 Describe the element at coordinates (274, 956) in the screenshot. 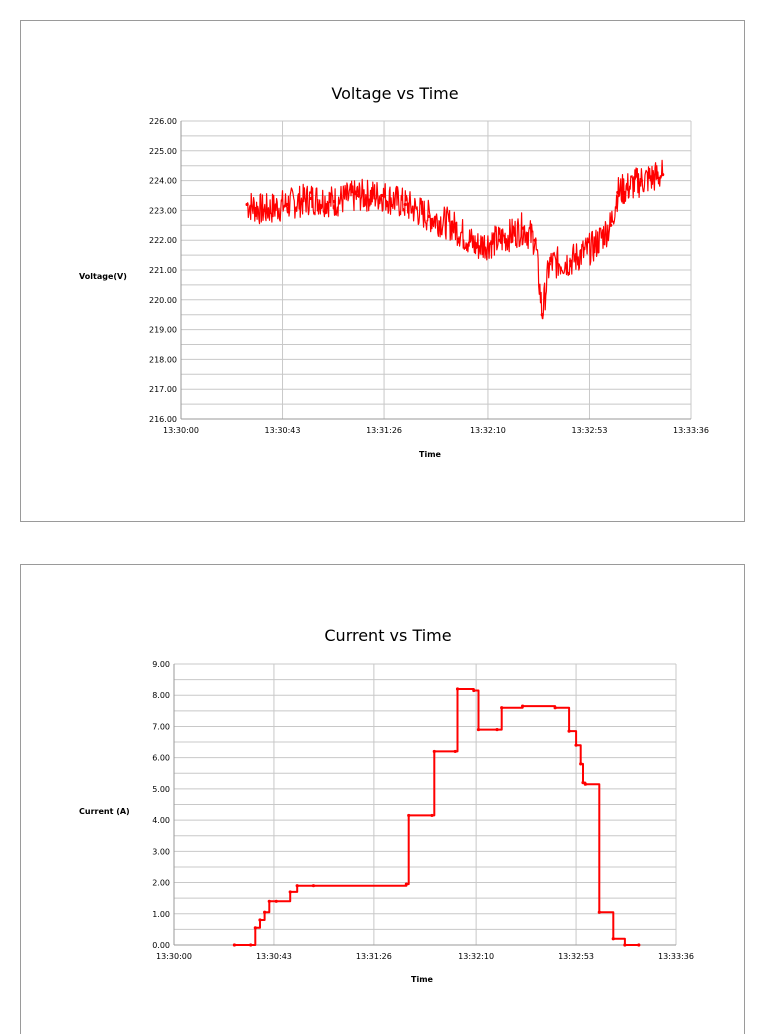

I see `current-x-tick-label: 13:30:43` at that location.